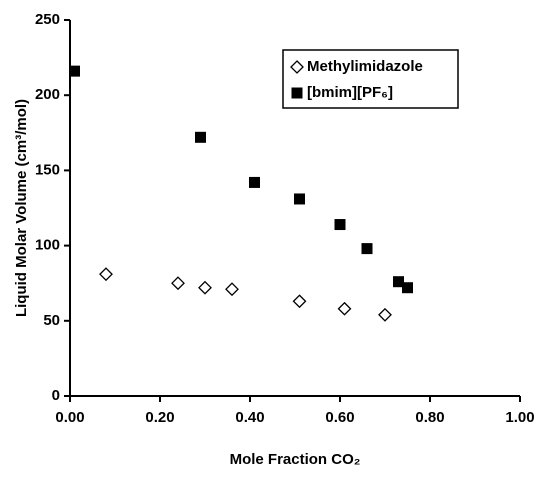 This screenshot has height=477, width=542. I want to click on y-tick-label: 200, so click(47, 94).